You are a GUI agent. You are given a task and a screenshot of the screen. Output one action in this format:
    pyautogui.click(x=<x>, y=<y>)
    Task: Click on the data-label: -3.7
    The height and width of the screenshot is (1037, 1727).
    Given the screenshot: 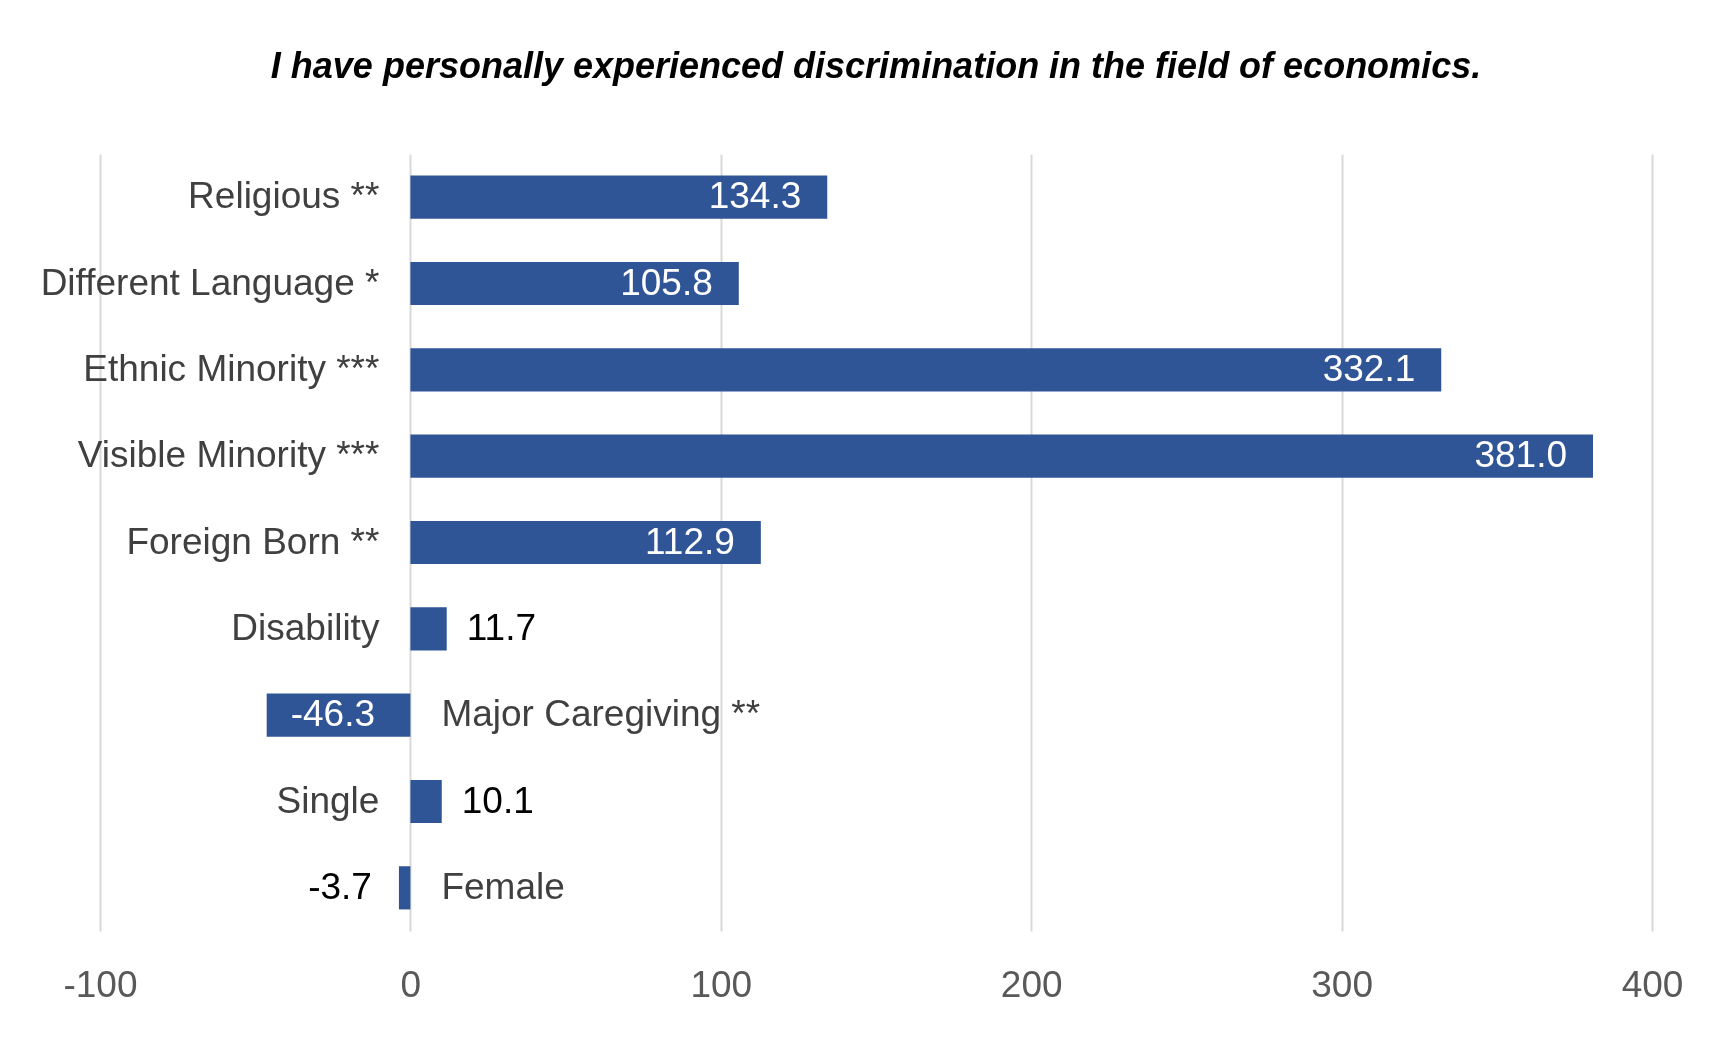 What is the action you would take?
    pyautogui.click(x=340, y=886)
    